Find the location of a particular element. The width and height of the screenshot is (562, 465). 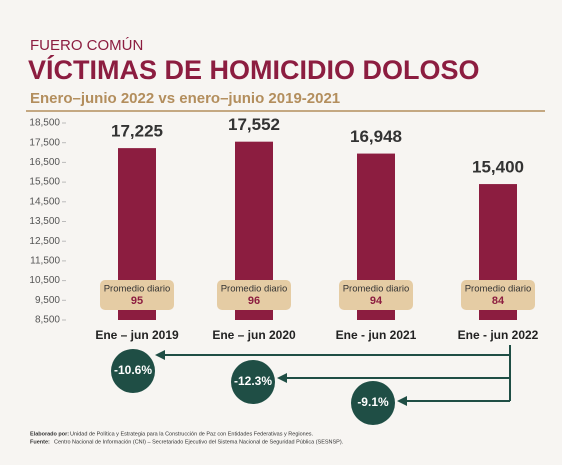

daily-average-value: 96 is located at coordinates (254, 301).